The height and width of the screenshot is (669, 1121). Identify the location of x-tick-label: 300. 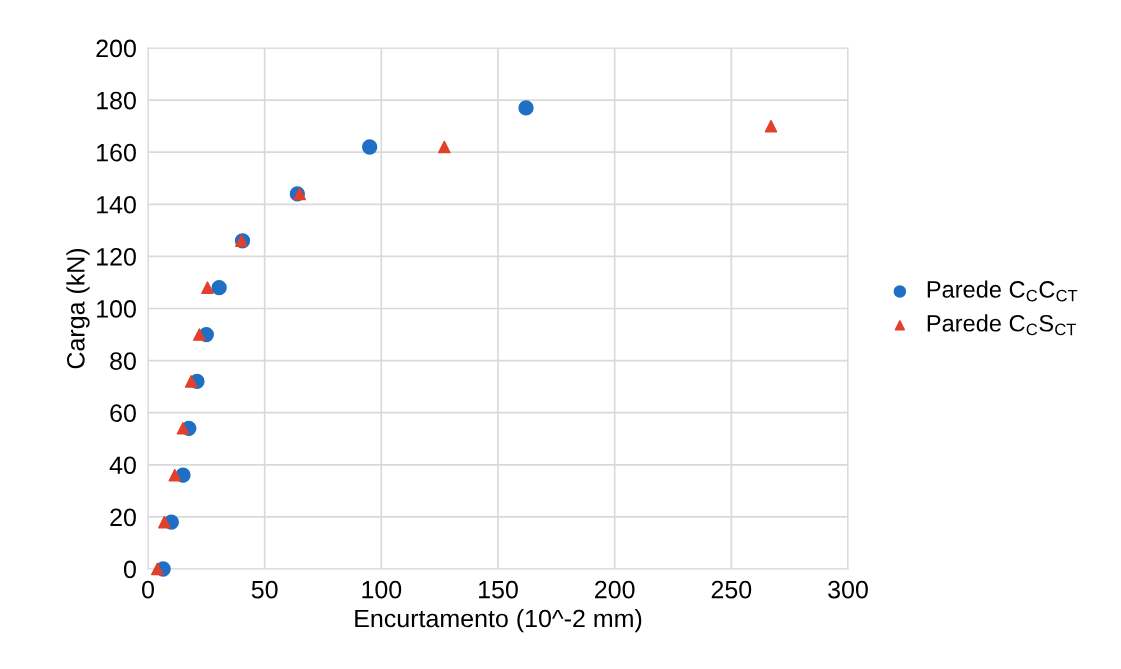
(848, 589).